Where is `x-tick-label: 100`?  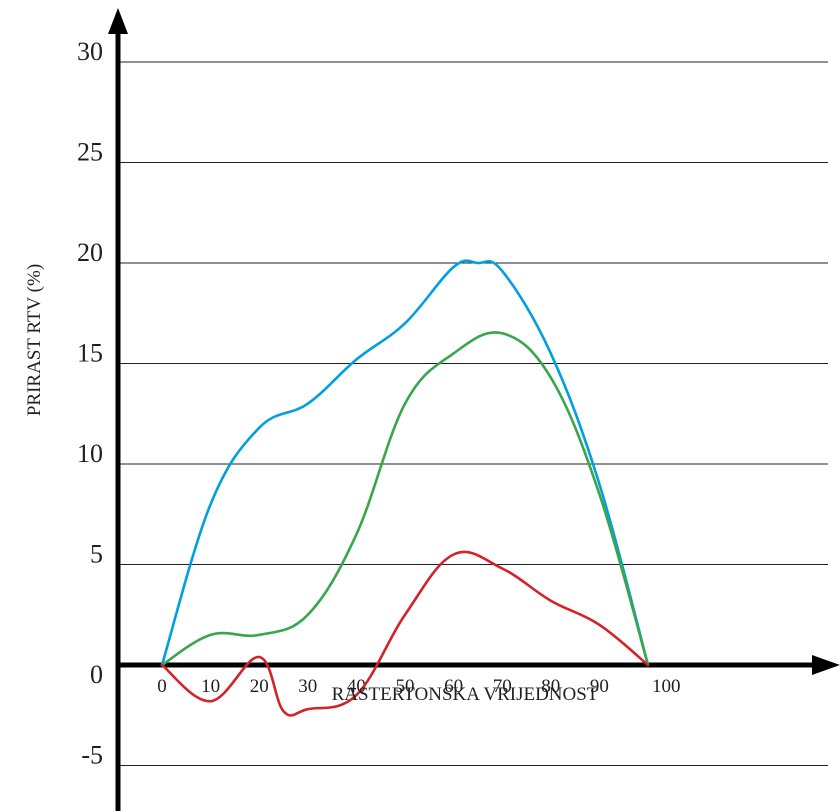 x-tick-label: 100 is located at coordinates (666, 686).